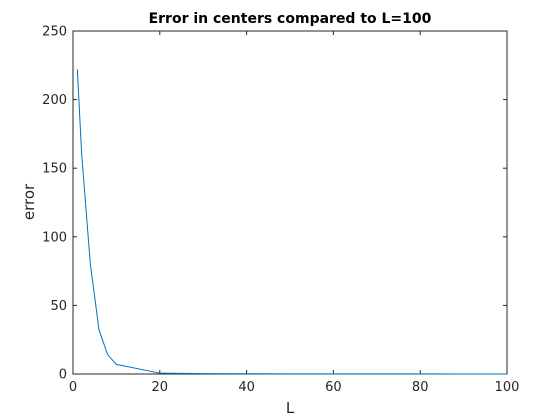 This screenshot has height=420, width=560. I want to click on x-tick-label: 20, so click(160, 387).